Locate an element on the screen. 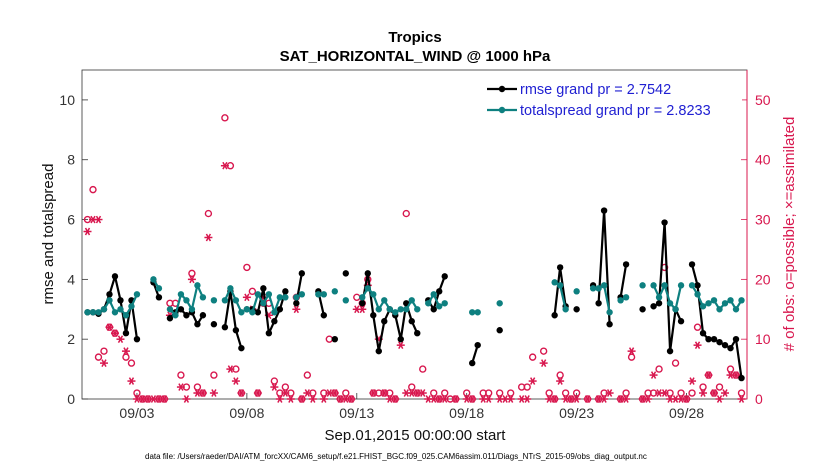 The height and width of the screenshot is (470, 830). chart-subtitle: SAT_HORIZONTAL_WIND @ 1000 hPa is located at coordinates (415, 56).